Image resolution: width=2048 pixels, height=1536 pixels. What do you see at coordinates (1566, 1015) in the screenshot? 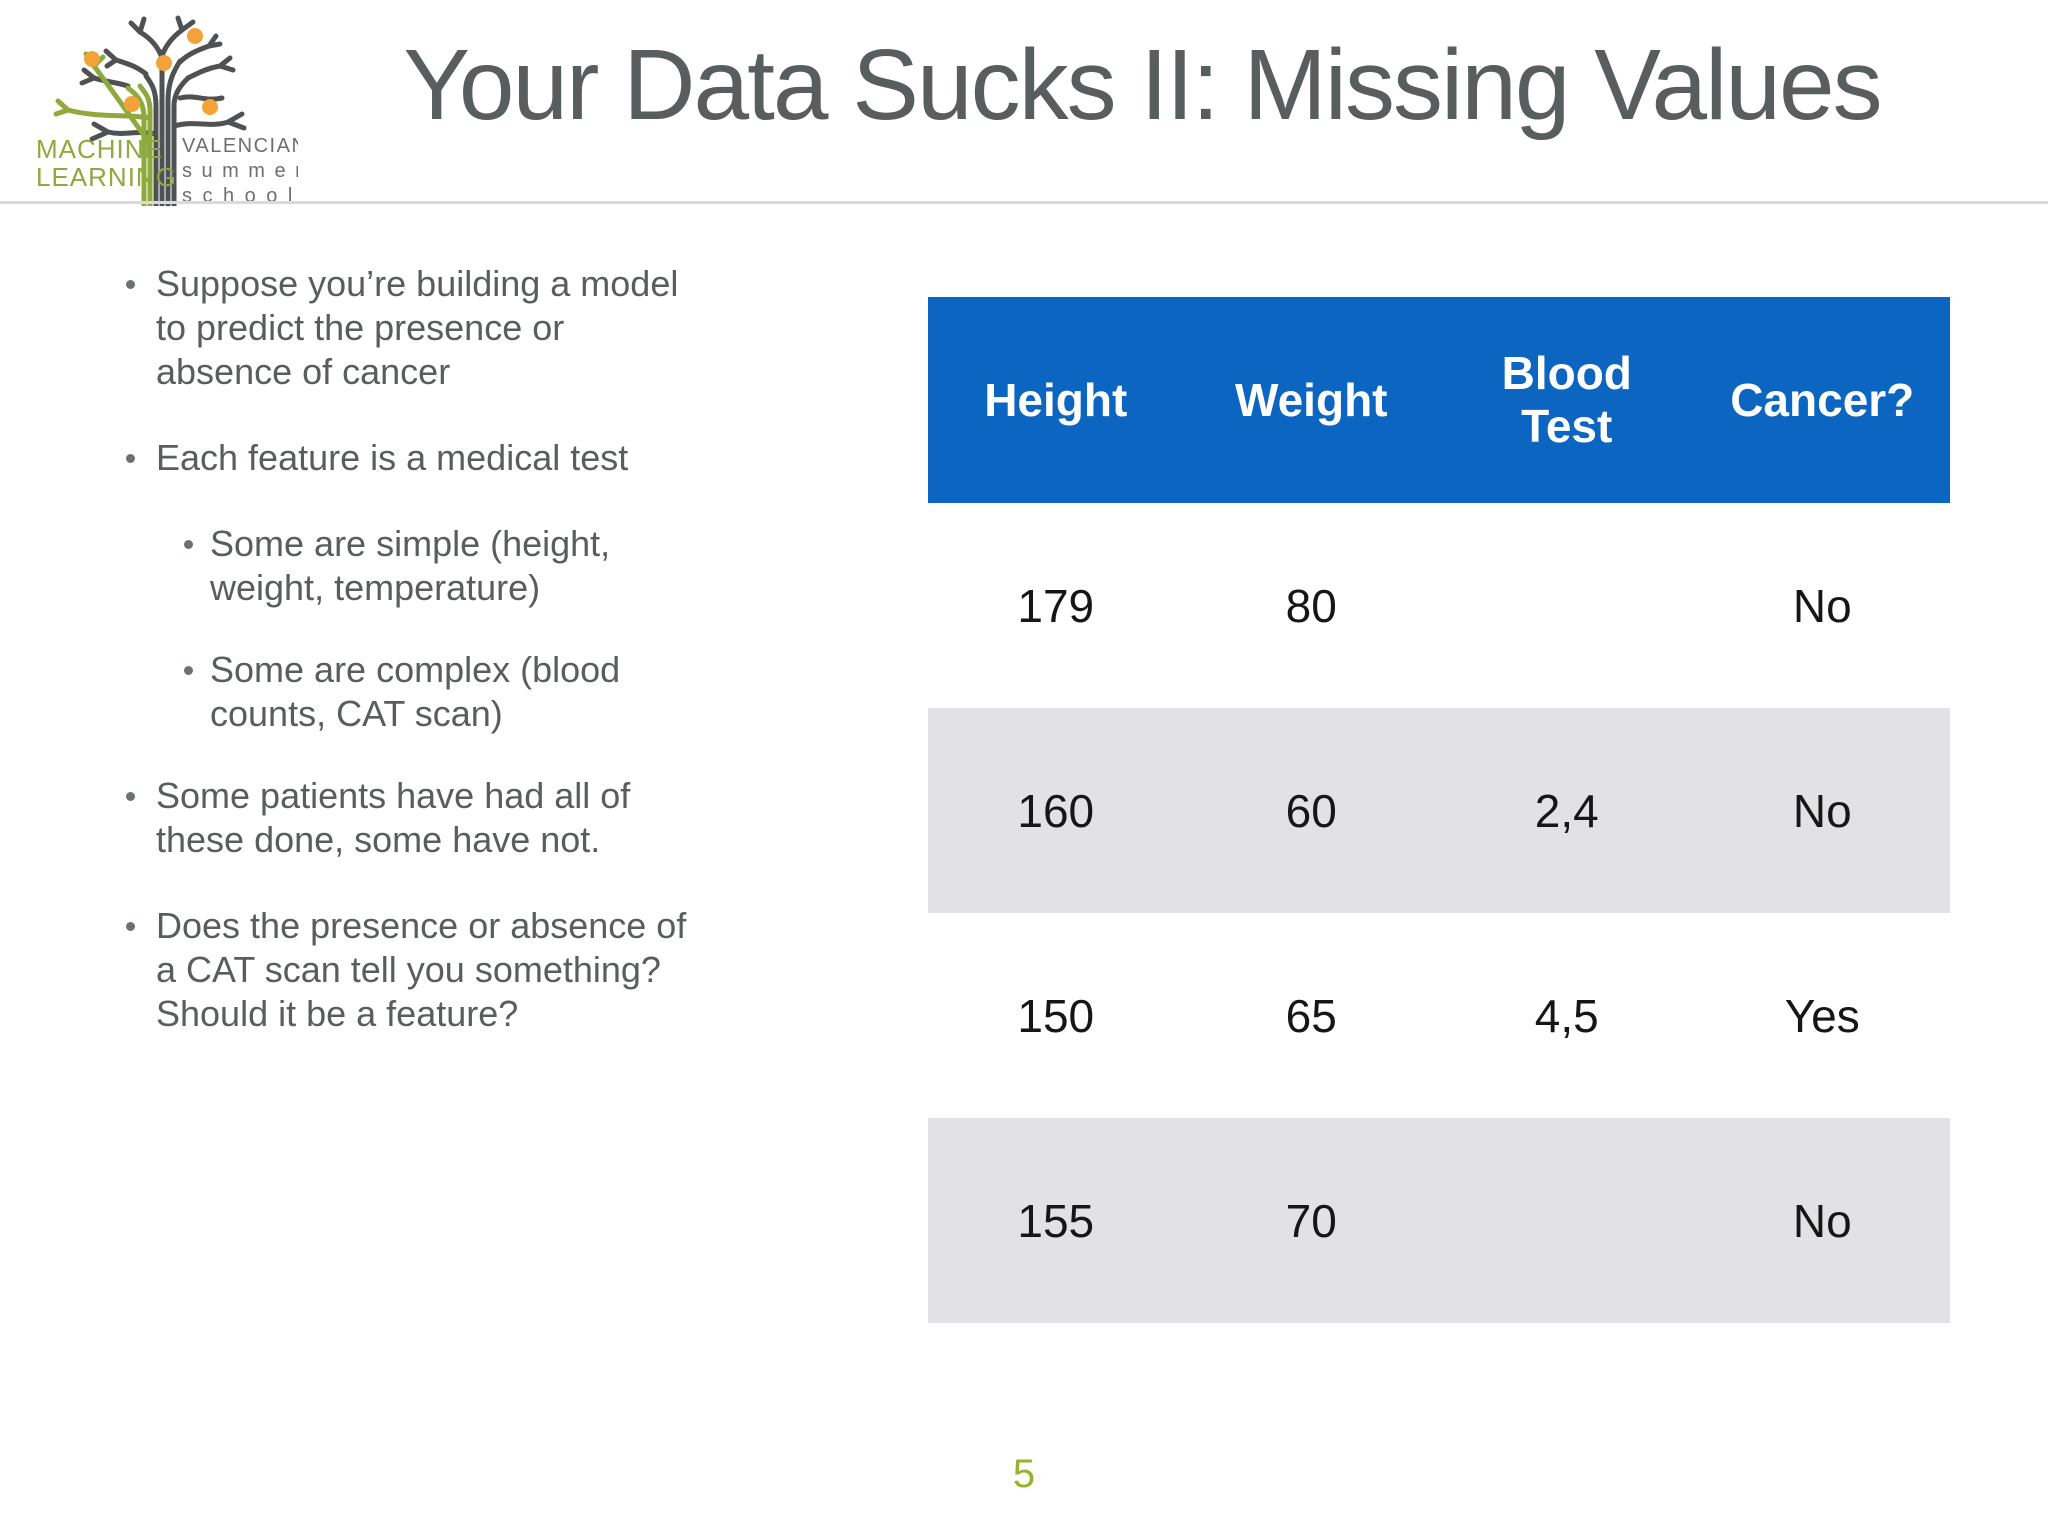
I see `cell-blood-test: 4,5` at bounding box center [1566, 1015].